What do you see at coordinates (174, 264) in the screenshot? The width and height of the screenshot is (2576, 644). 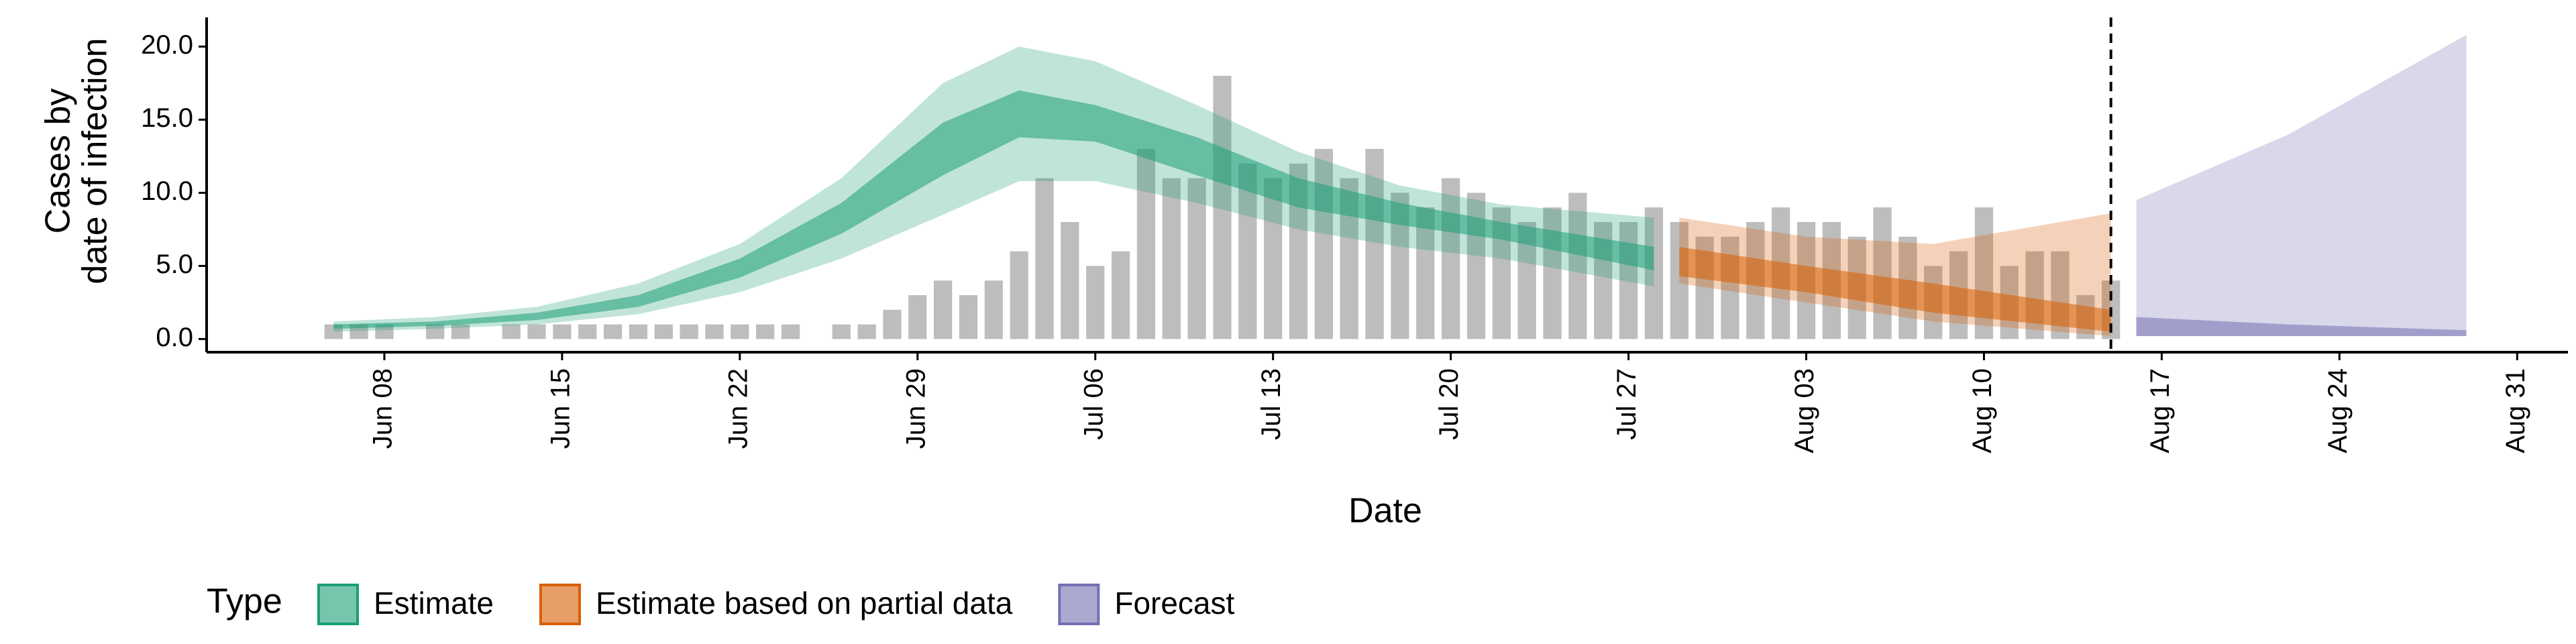 I see `y-tick-label: 5.0` at bounding box center [174, 264].